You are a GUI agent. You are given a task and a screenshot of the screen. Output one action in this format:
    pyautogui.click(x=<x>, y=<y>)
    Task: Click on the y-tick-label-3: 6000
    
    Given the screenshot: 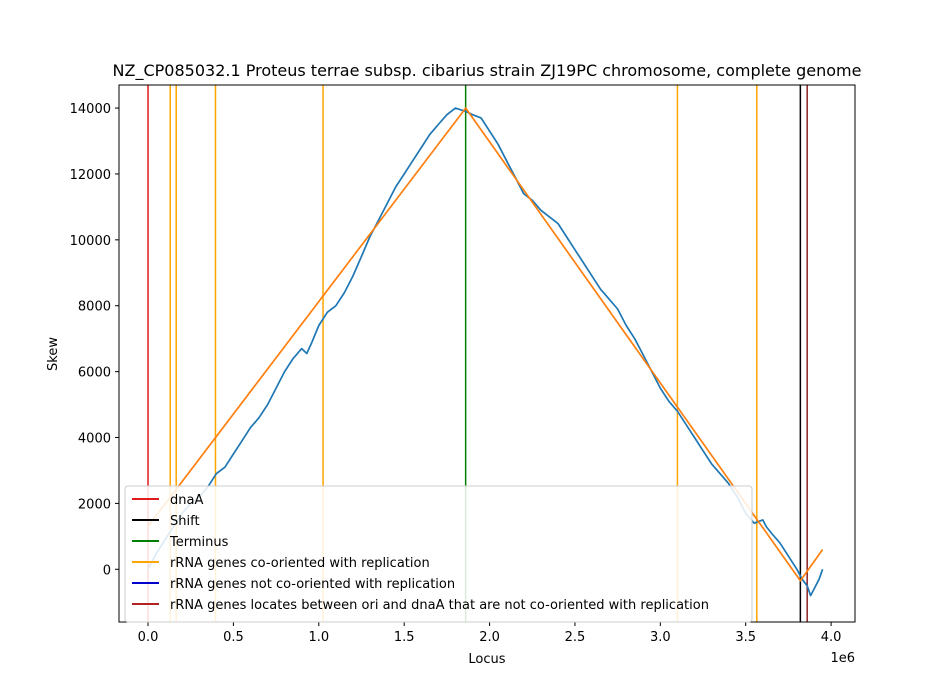 What is the action you would take?
    pyautogui.click(x=94, y=373)
    